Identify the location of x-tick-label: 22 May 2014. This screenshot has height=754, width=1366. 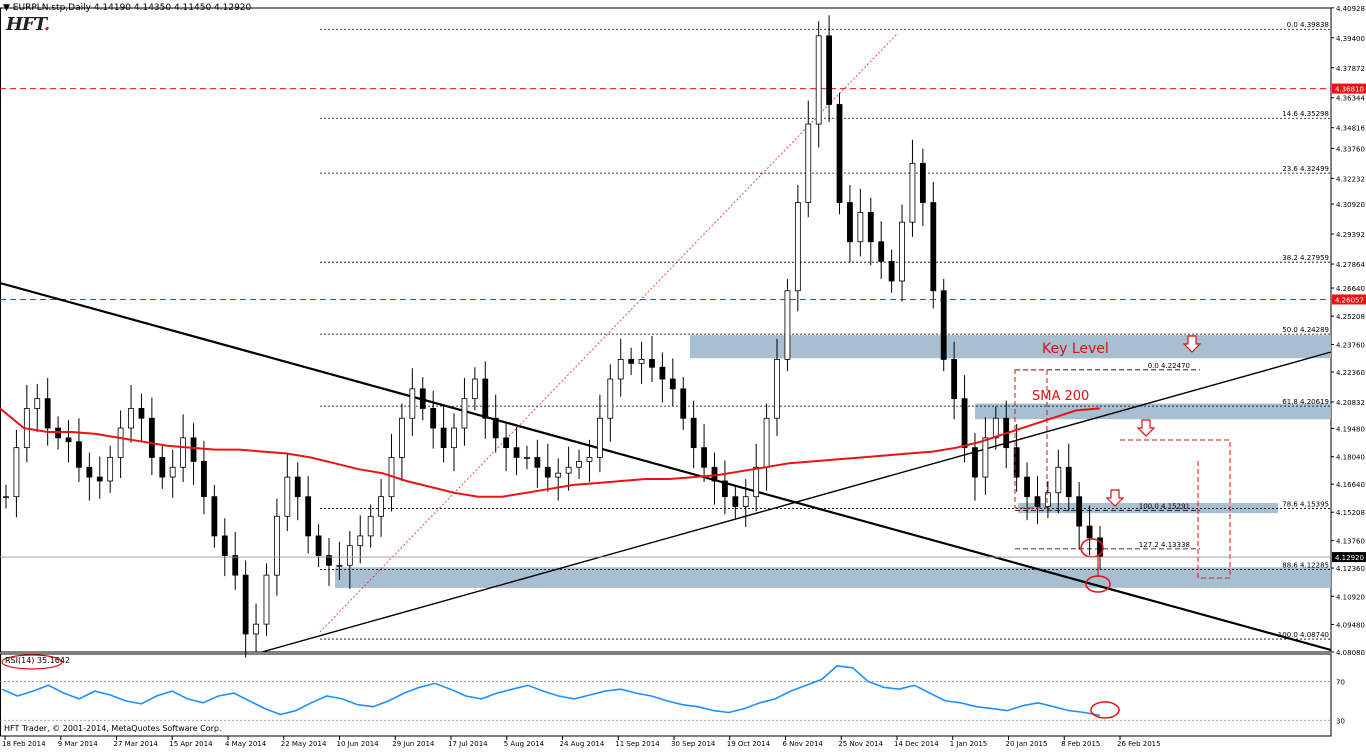
(304, 744).